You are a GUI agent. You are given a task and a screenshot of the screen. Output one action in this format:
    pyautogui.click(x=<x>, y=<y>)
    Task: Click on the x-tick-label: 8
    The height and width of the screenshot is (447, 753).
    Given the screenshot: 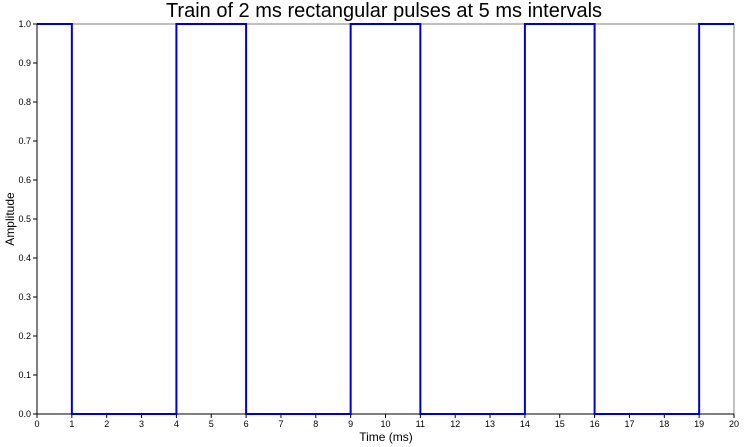 What is the action you would take?
    pyautogui.click(x=315, y=424)
    